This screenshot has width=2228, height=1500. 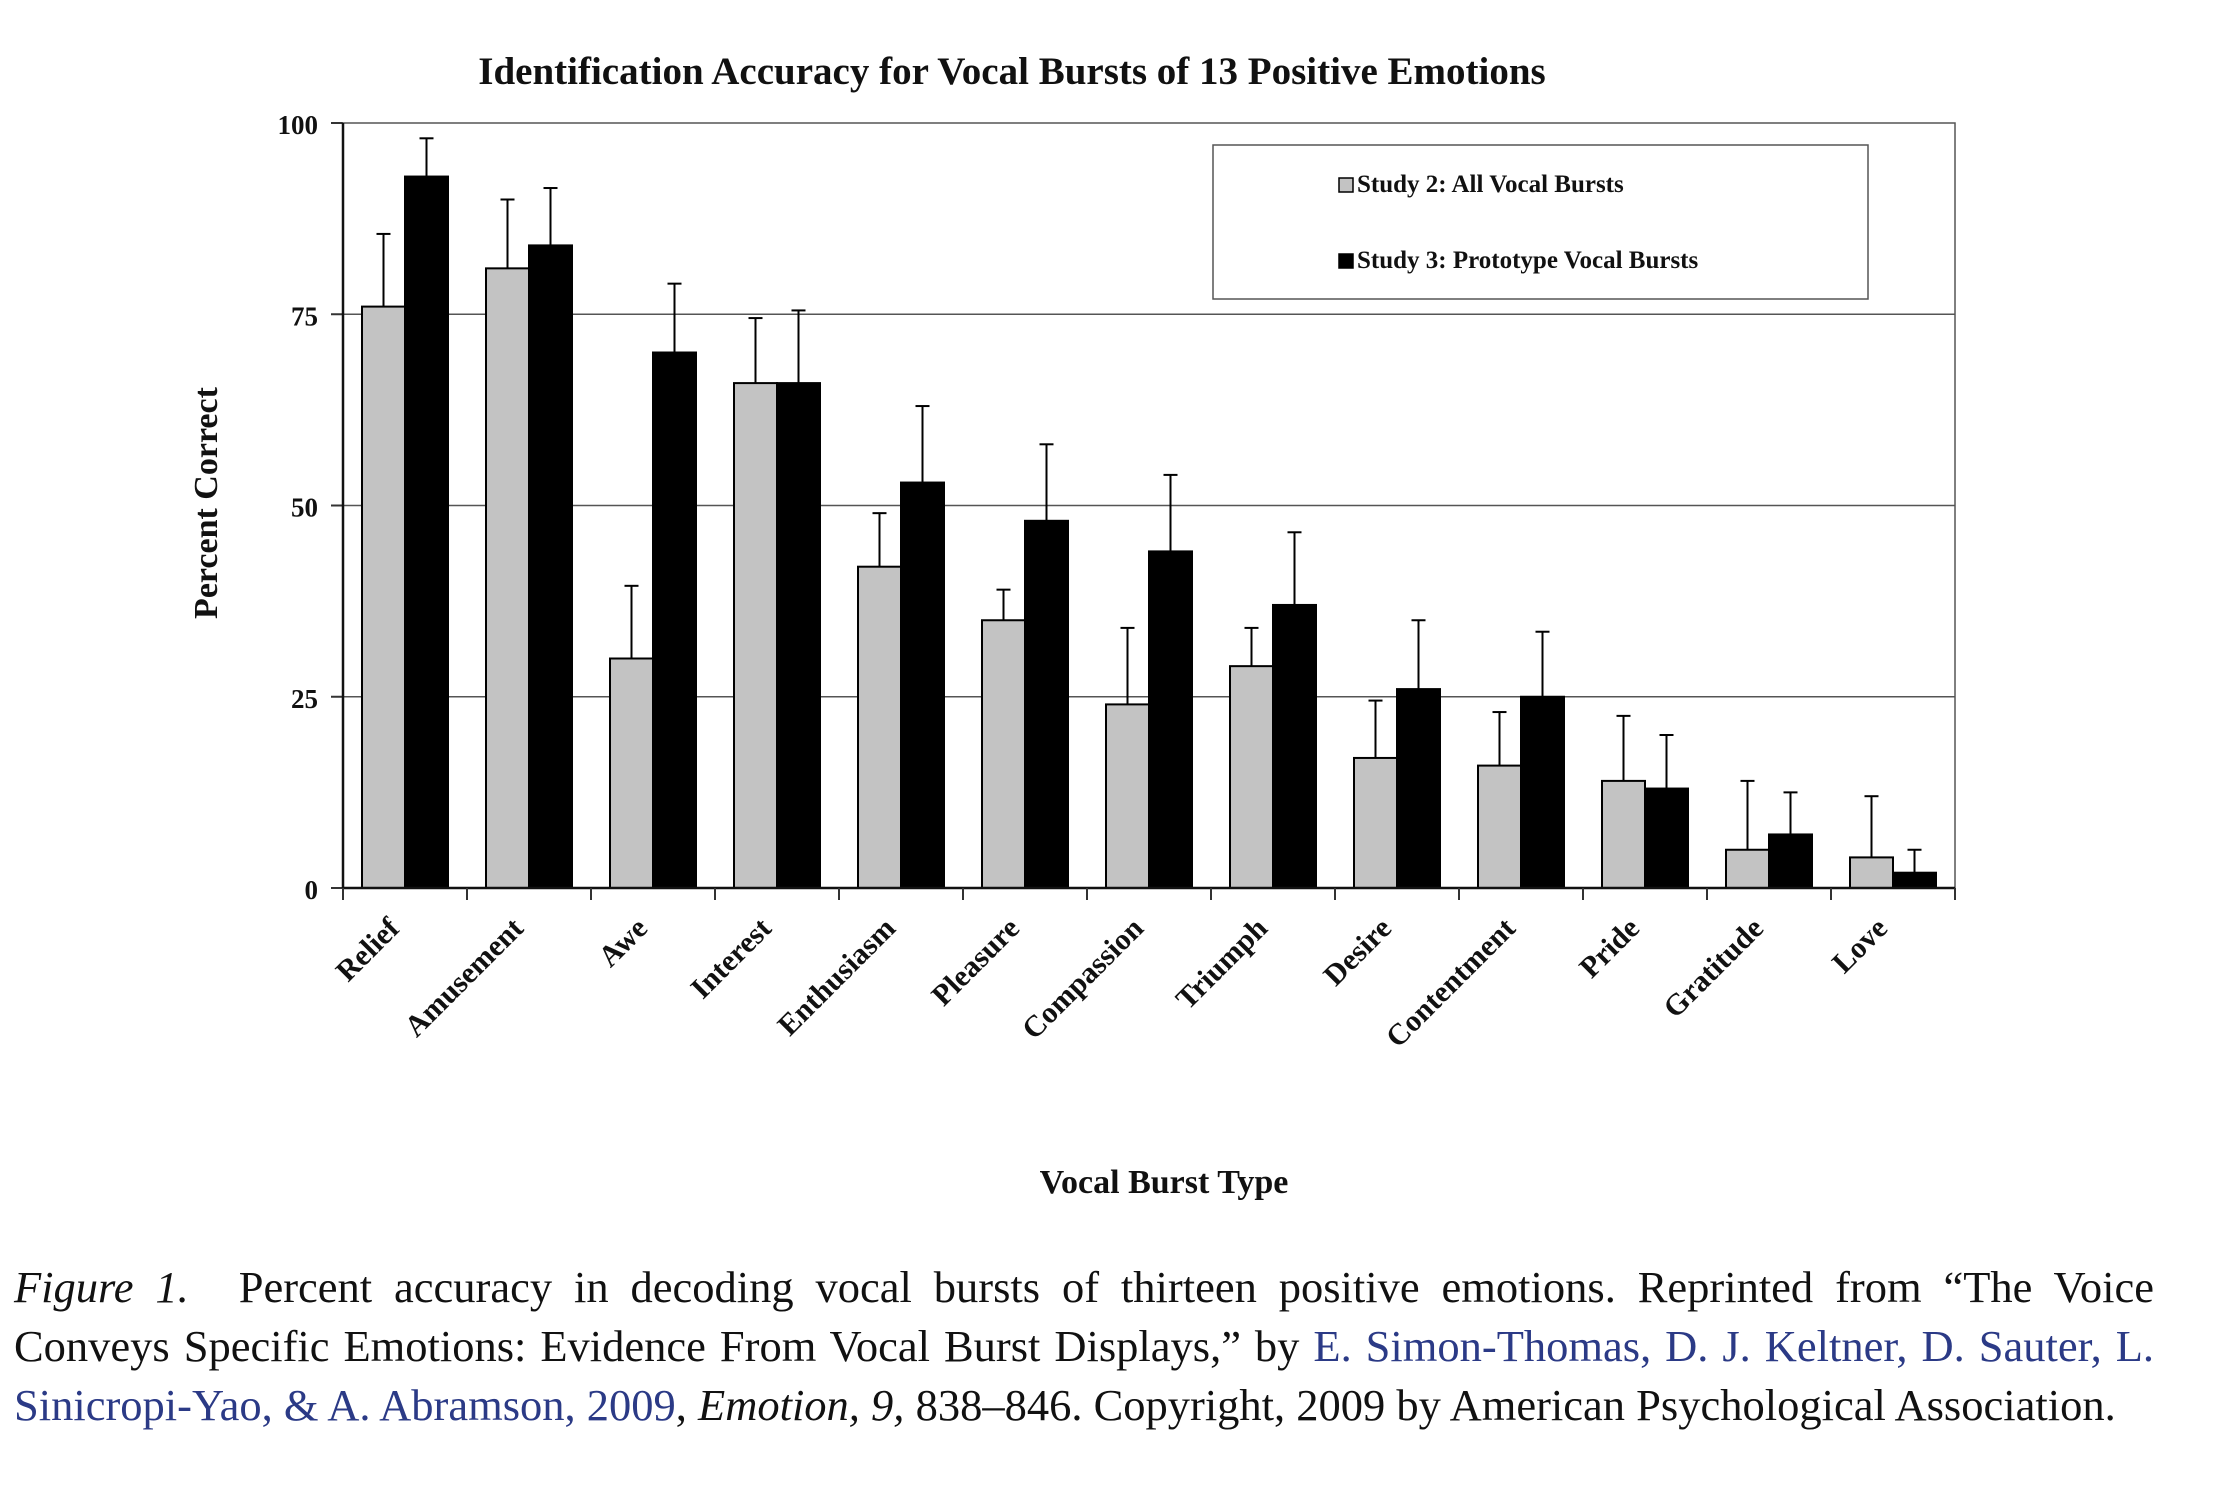 What do you see at coordinates (1713, 968) in the screenshot?
I see `x-tick-label: Gratitude` at bounding box center [1713, 968].